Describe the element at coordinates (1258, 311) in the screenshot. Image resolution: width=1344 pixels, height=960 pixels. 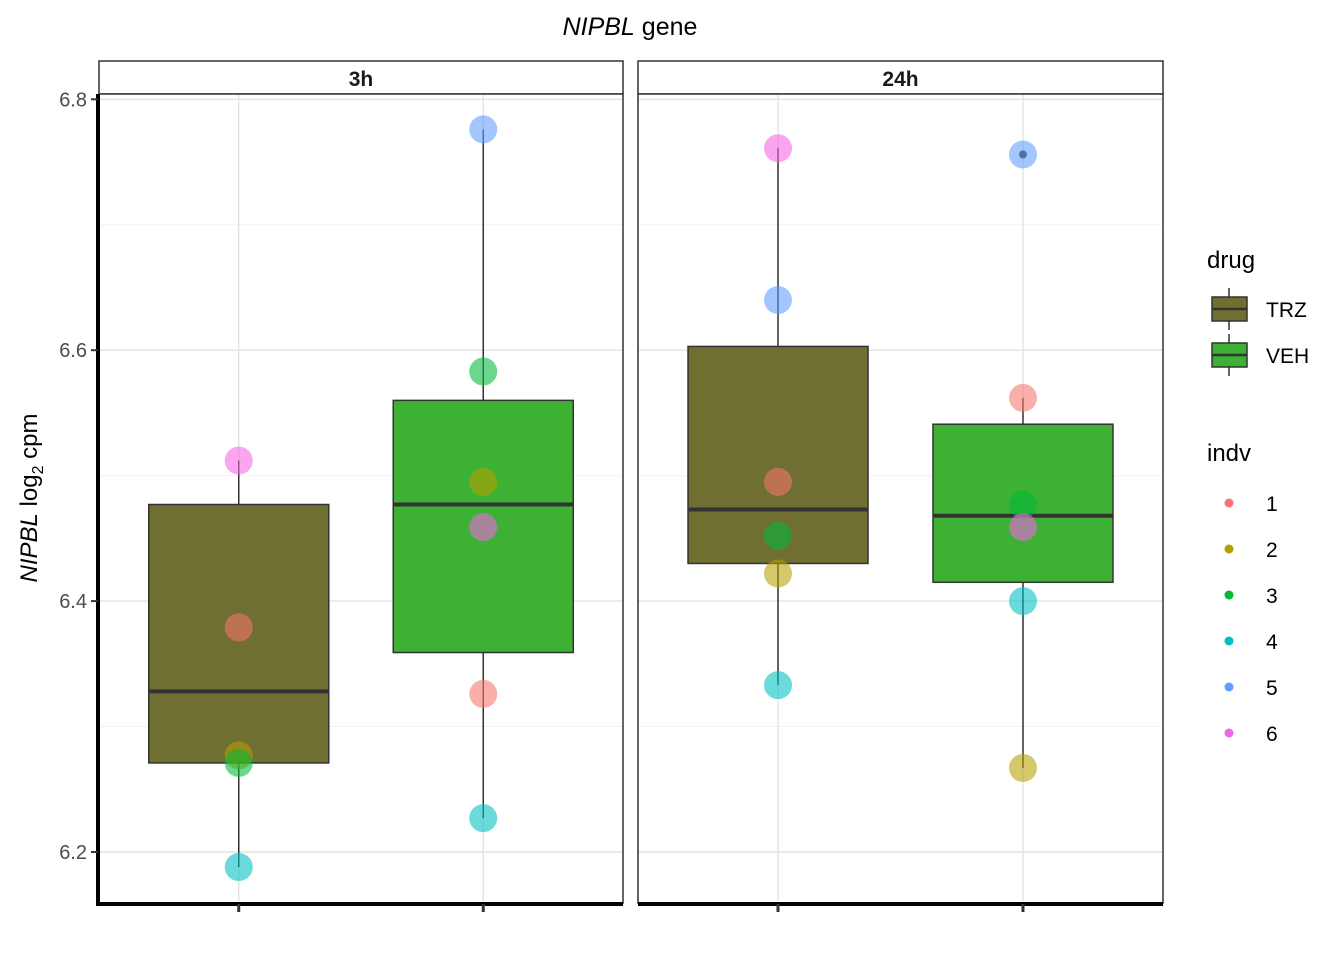
I see `legend-drug: drug TRZ VEH` at that location.